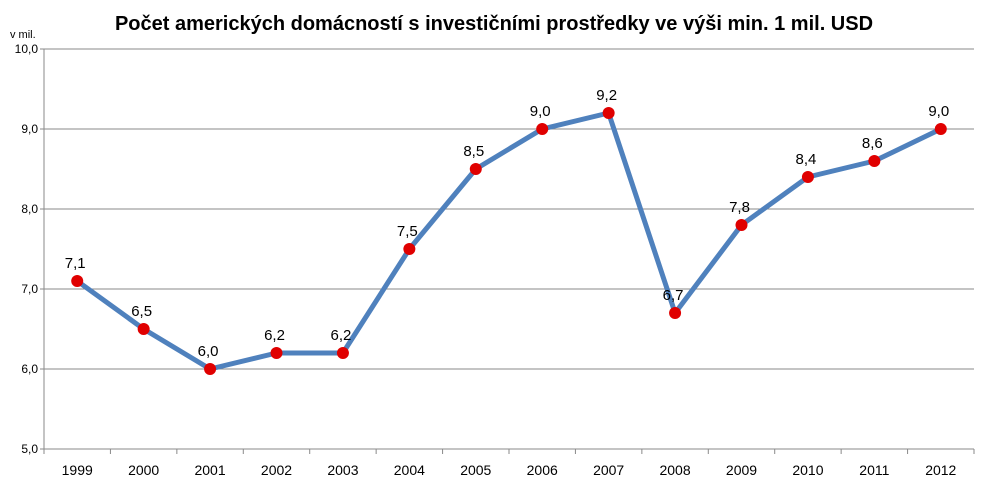  Describe the element at coordinates (673, 295) in the screenshot. I see `data-label: 6,7` at that location.